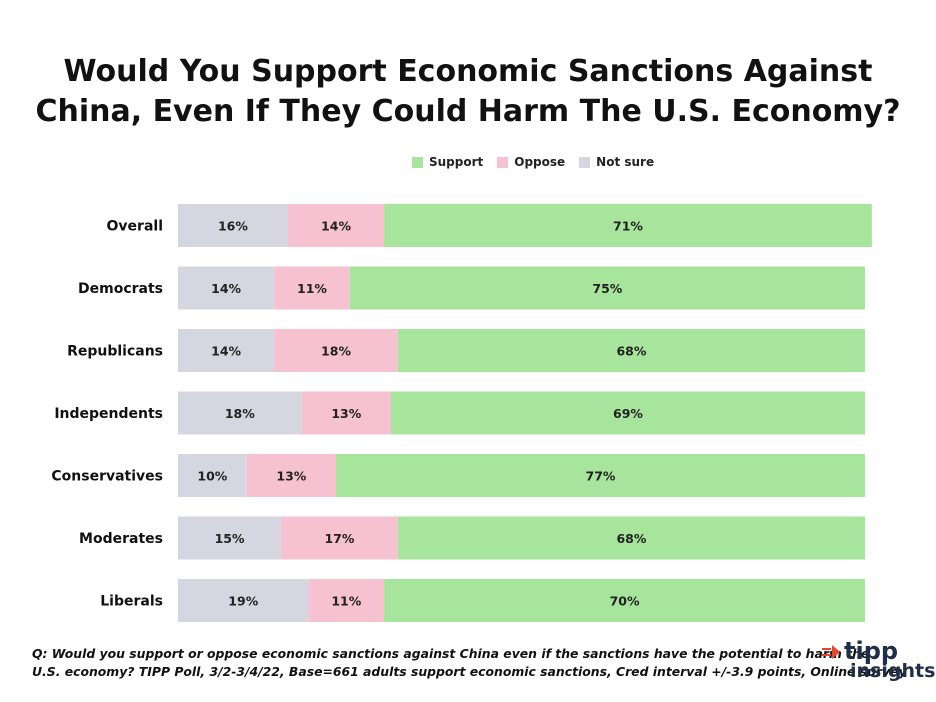 The height and width of the screenshot is (702, 936). What do you see at coordinates (625, 162) in the screenshot?
I see `legend-label-not-sure: Not sure` at bounding box center [625, 162].